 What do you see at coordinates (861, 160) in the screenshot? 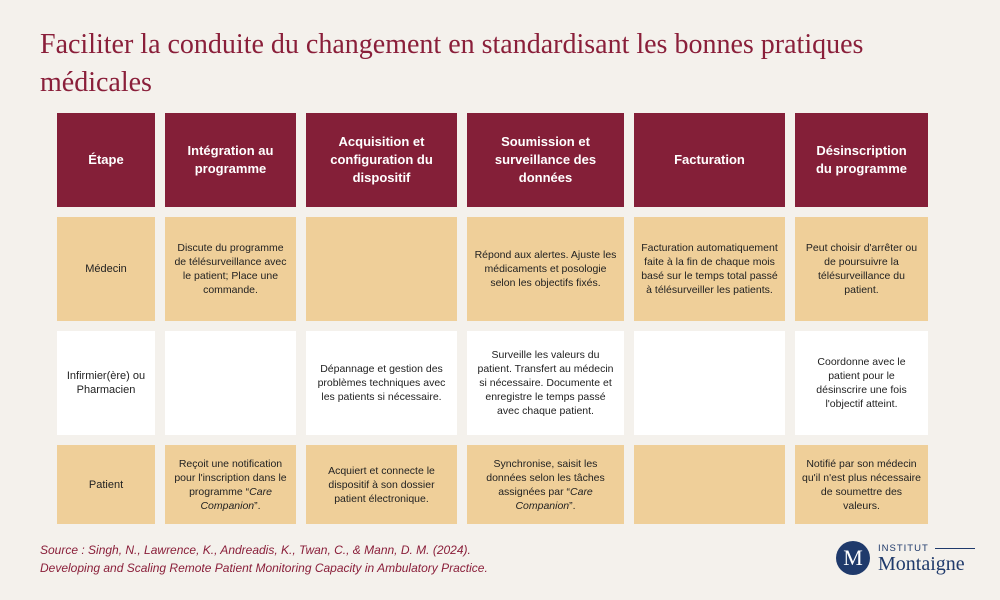
I see `header-desinscription: Désinscription du programme` at bounding box center [861, 160].